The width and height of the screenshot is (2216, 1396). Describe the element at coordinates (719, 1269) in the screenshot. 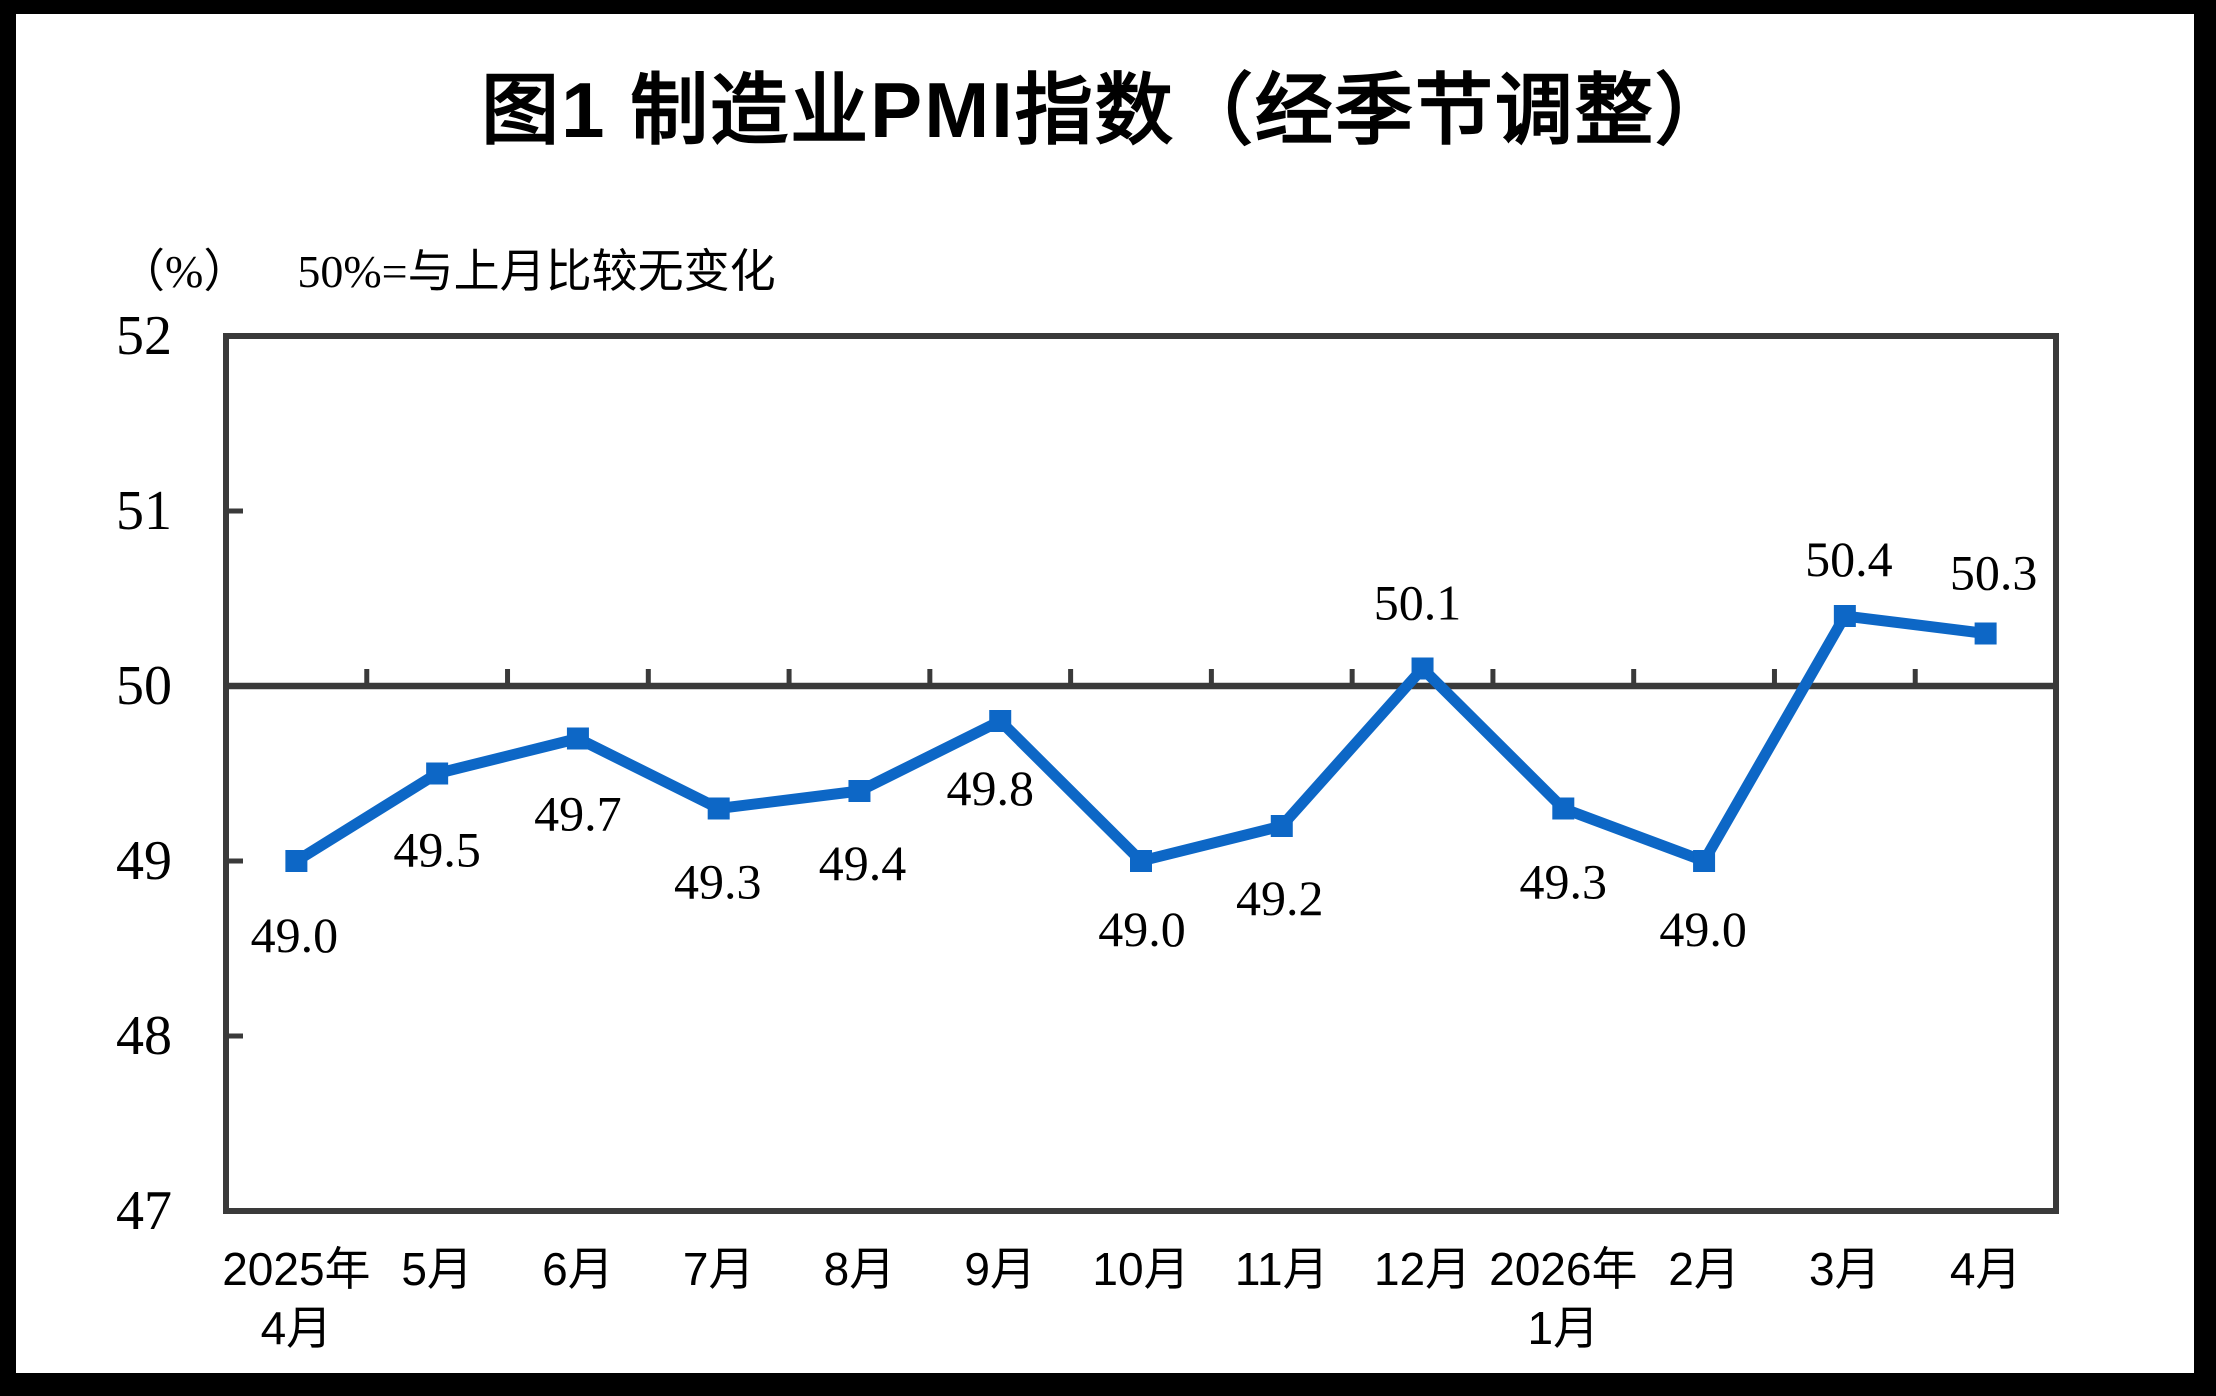

I see `x-axis-tick-label: 7月` at that location.